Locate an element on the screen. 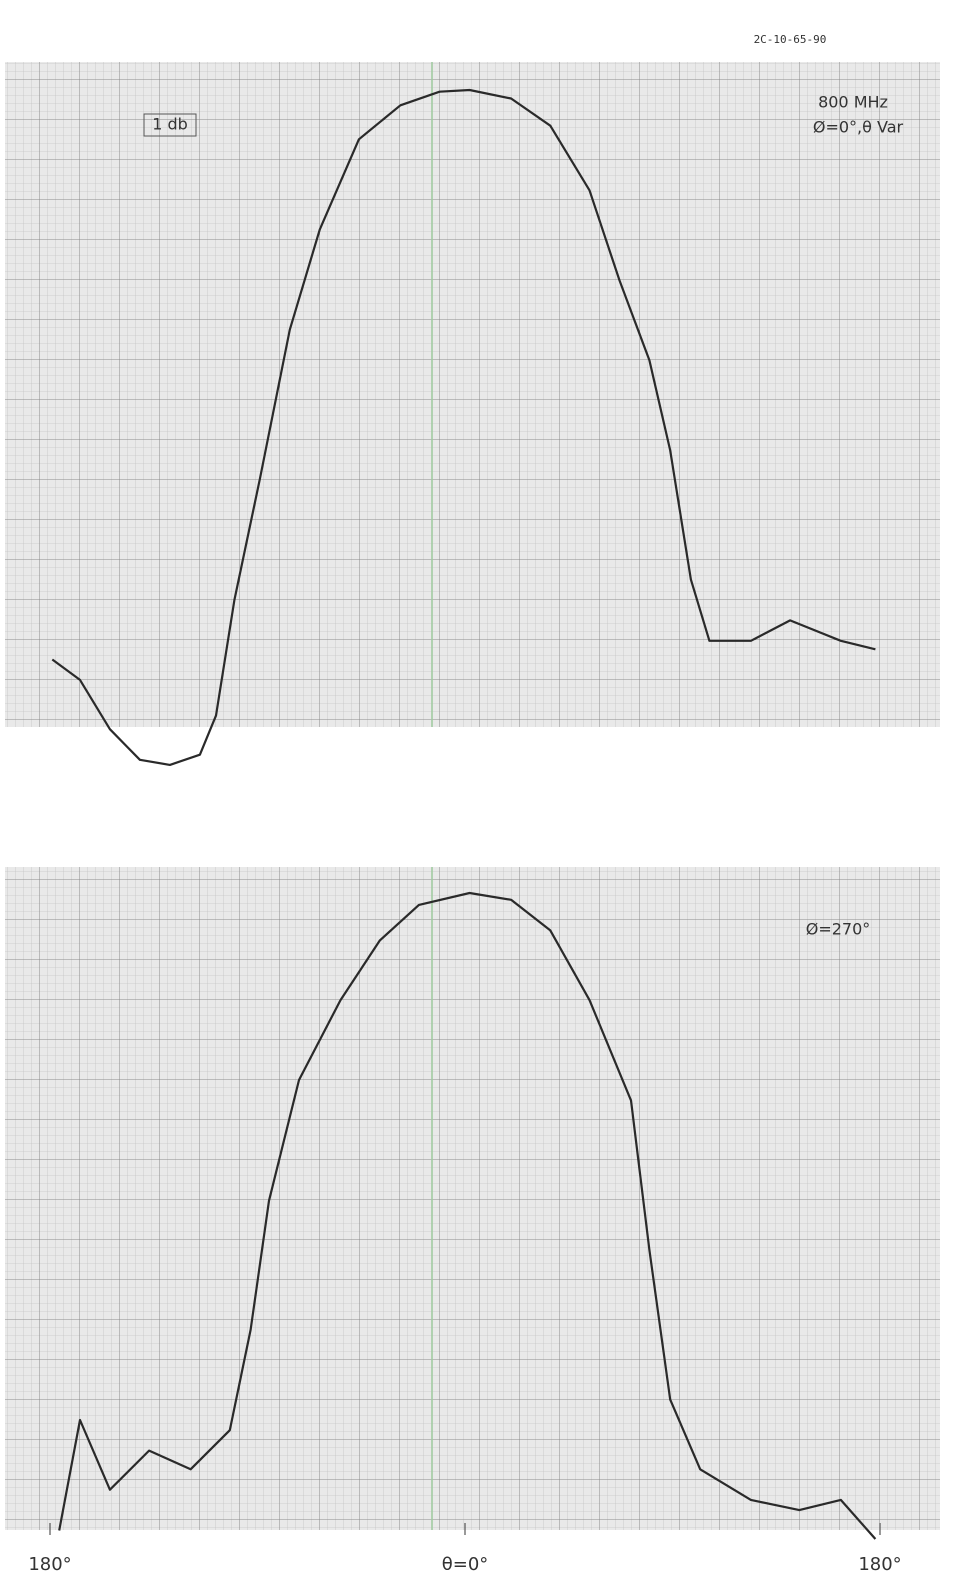  annotation: 800 MHz is located at coordinates (853, 102).